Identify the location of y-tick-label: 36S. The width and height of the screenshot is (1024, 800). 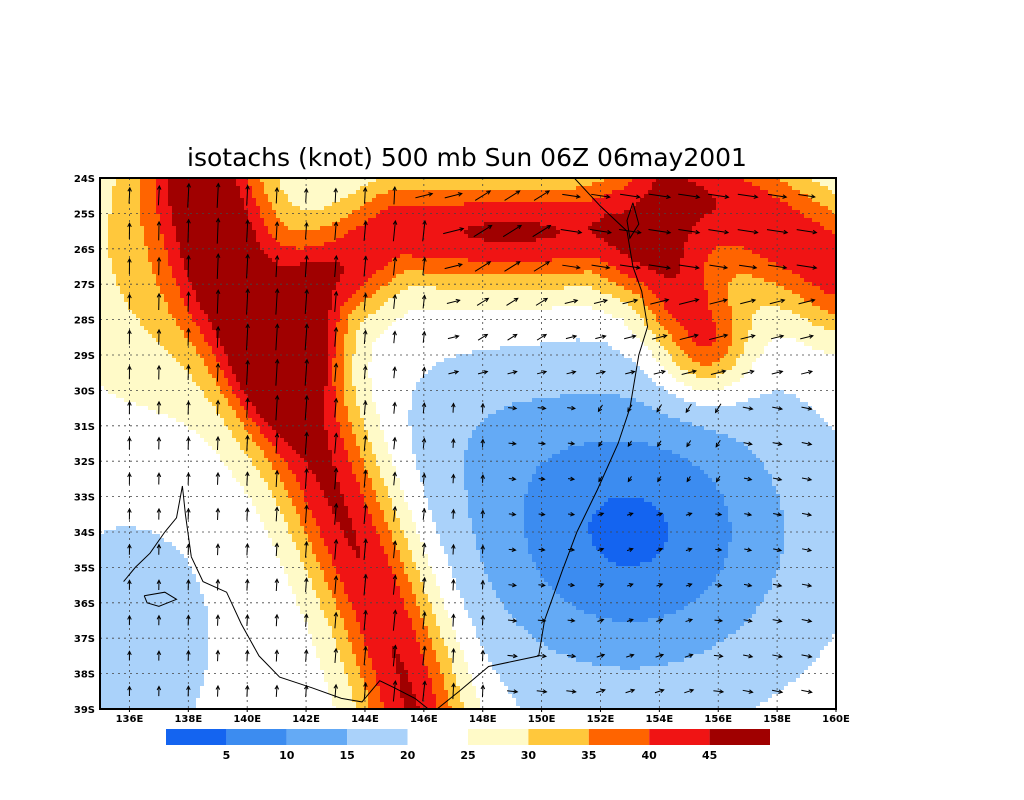
(84, 604).